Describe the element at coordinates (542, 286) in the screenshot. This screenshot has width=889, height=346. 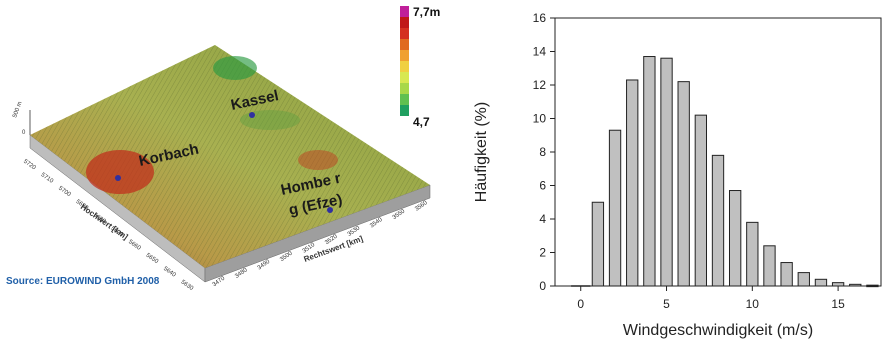
I see `y-tick-label: 0` at that location.